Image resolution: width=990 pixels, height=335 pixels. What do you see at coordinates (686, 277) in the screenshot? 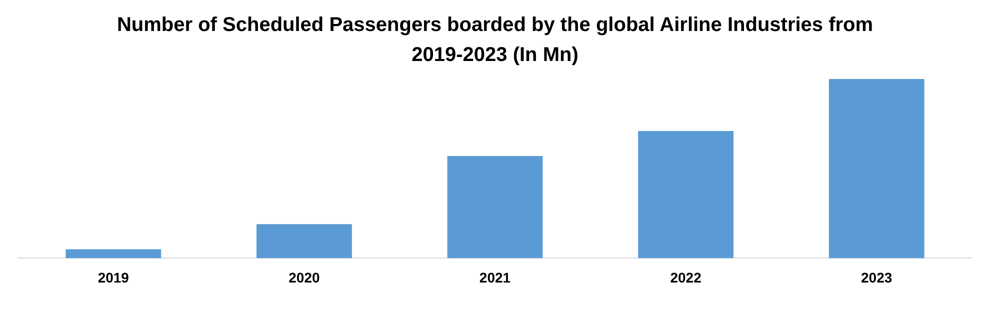
I see `x-tick-label: 2022` at bounding box center [686, 277].